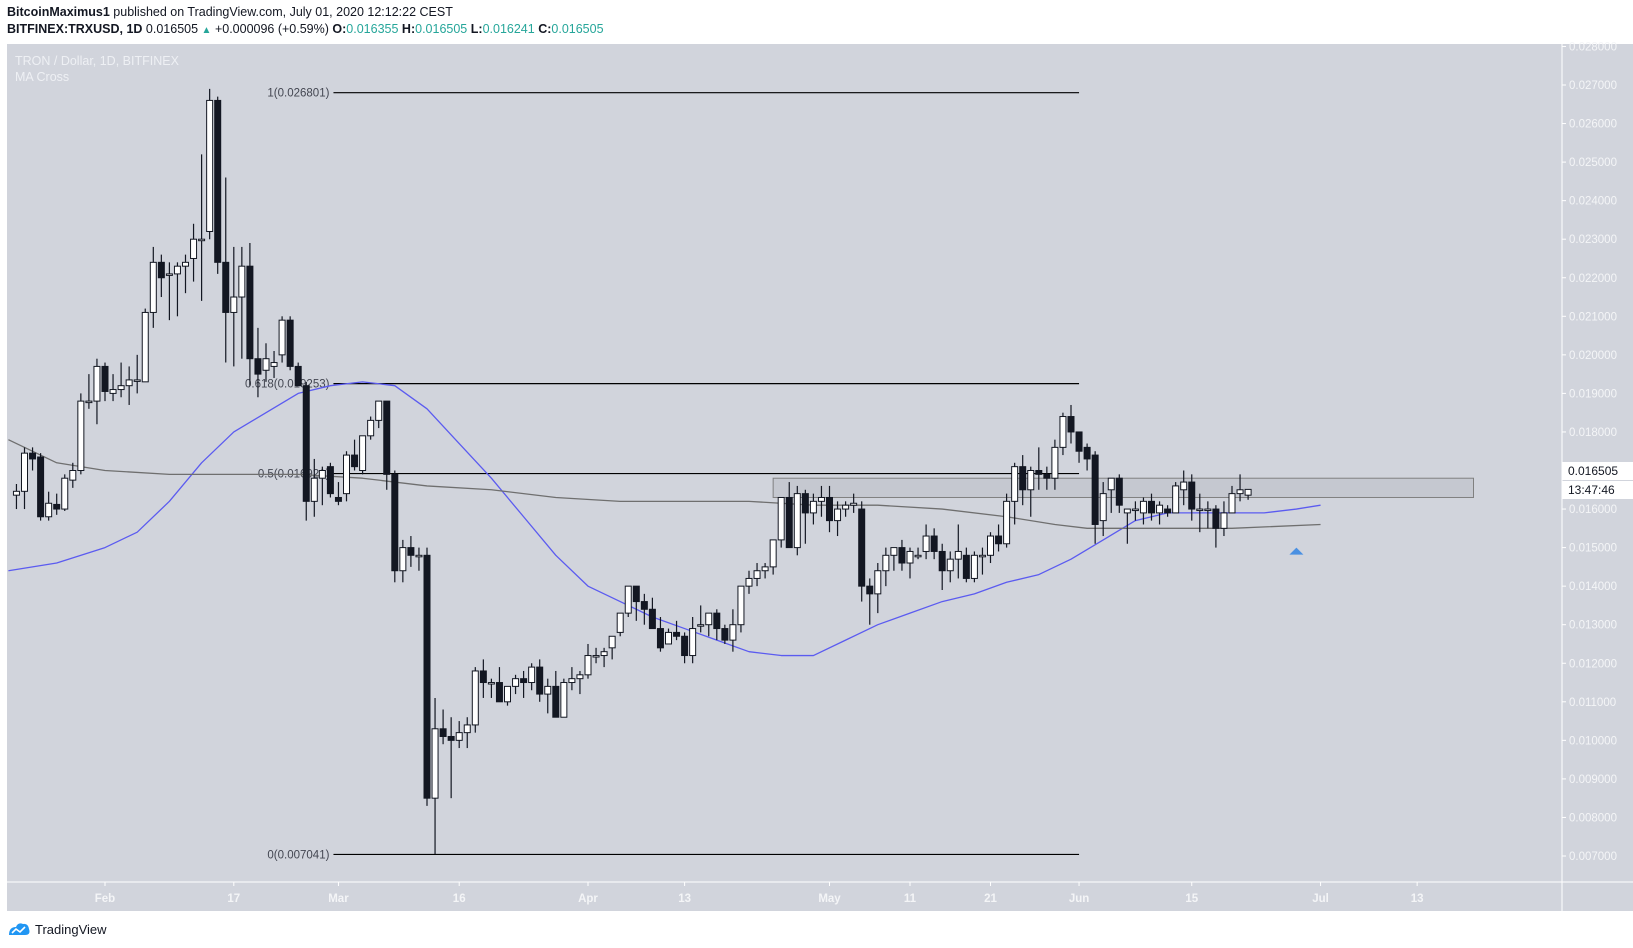 The height and width of the screenshot is (948, 1633). Describe the element at coordinates (1593, 163) in the screenshot. I see `price-axis-label: 0.025000` at that location.